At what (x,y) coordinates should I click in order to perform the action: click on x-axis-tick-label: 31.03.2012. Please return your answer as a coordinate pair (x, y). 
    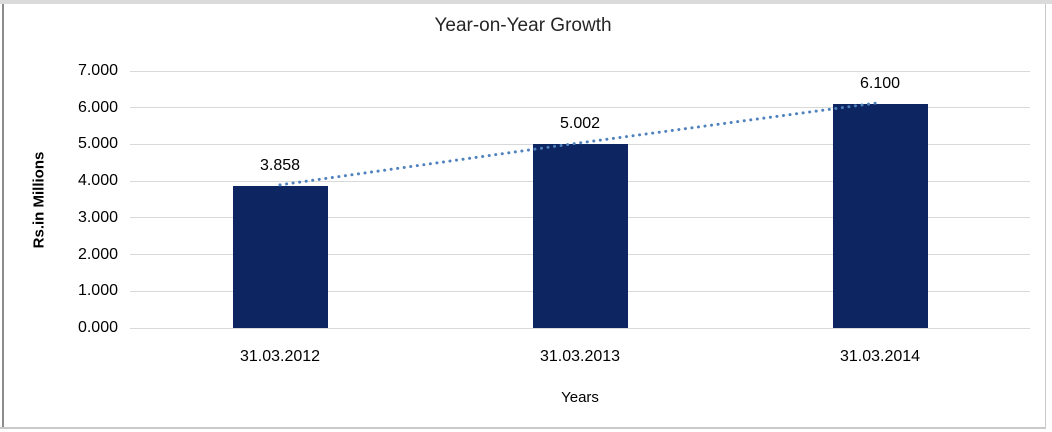
    Looking at the image, I should click on (280, 356).